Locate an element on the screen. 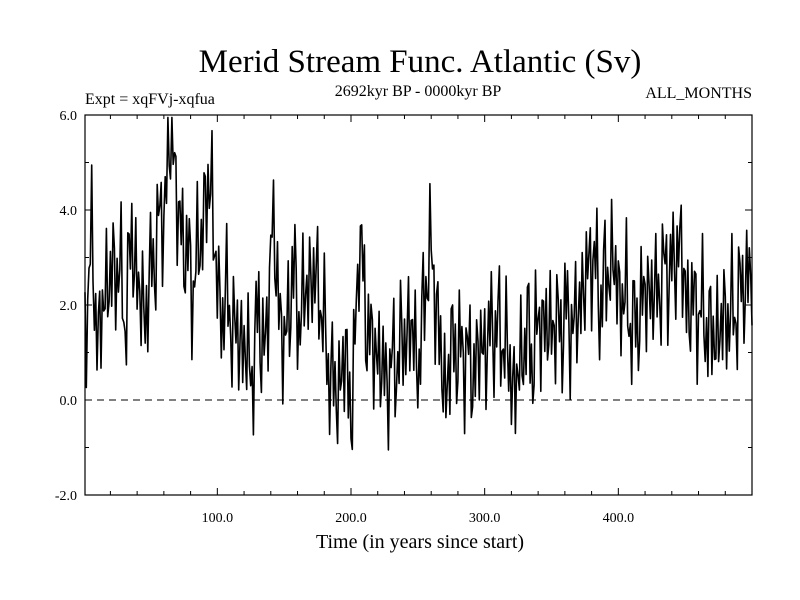 This screenshot has height=600, width=800. x-tick-label: 200.0 is located at coordinates (351, 518).